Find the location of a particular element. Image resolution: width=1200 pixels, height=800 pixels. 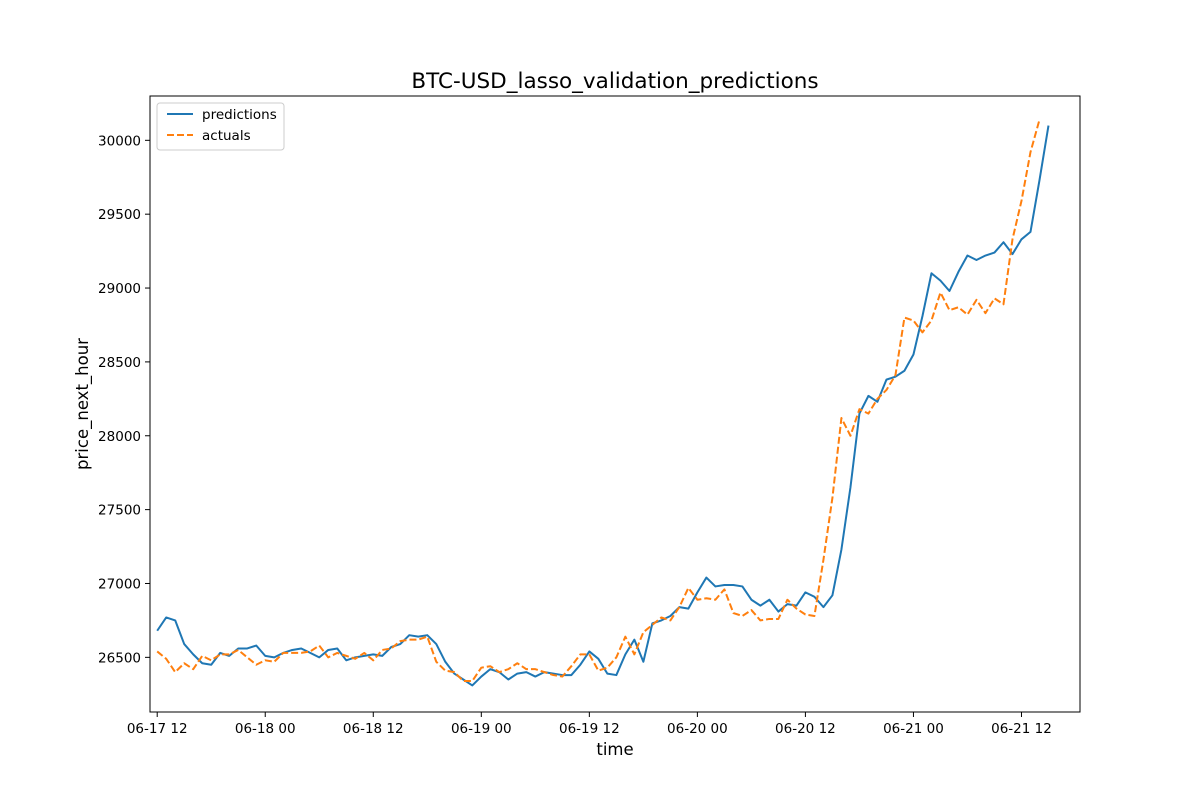

x-tick-label: 06-19 12 is located at coordinates (589, 729).